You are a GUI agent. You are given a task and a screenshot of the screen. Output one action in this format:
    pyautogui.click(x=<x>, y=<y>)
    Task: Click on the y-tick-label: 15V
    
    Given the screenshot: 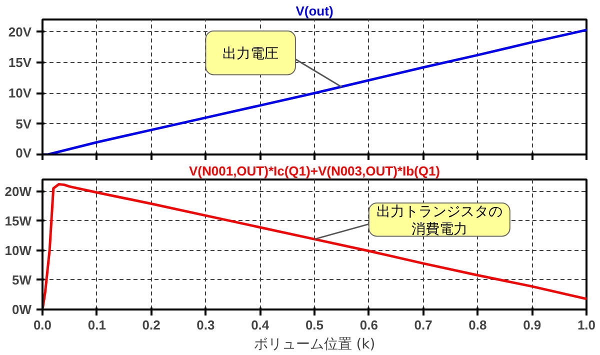 What is the action you would take?
    pyautogui.click(x=20, y=62)
    